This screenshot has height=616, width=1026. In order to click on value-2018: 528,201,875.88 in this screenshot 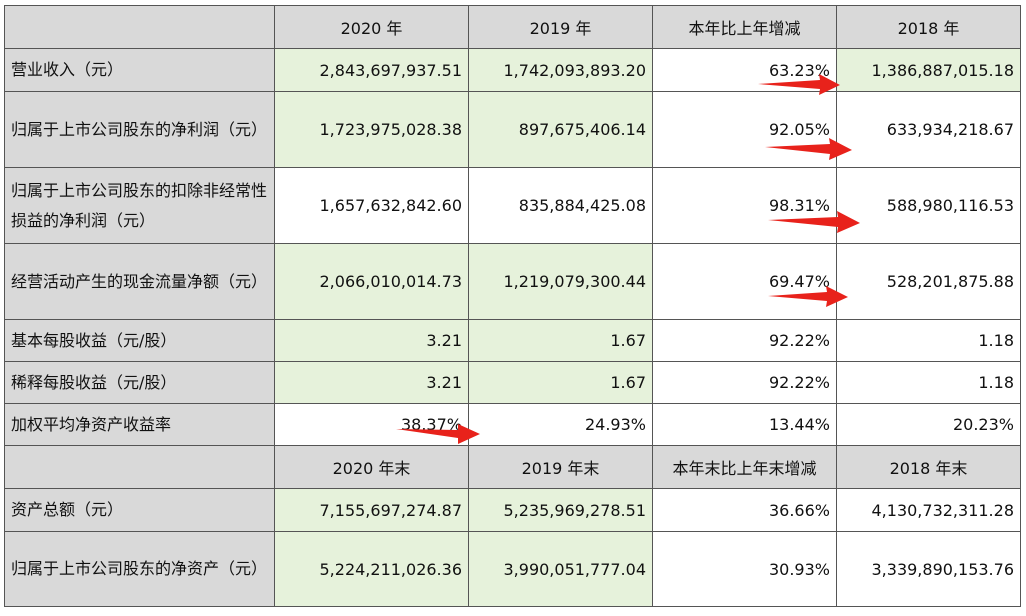, I will do `click(928, 281)`.